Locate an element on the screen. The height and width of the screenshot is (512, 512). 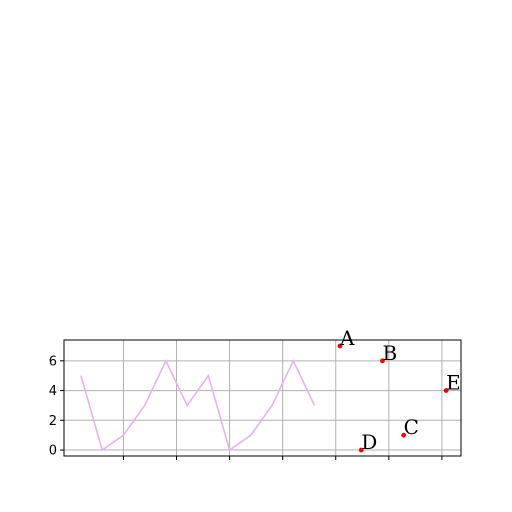
points-layer: A B C D E is located at coordinates (399, 390).